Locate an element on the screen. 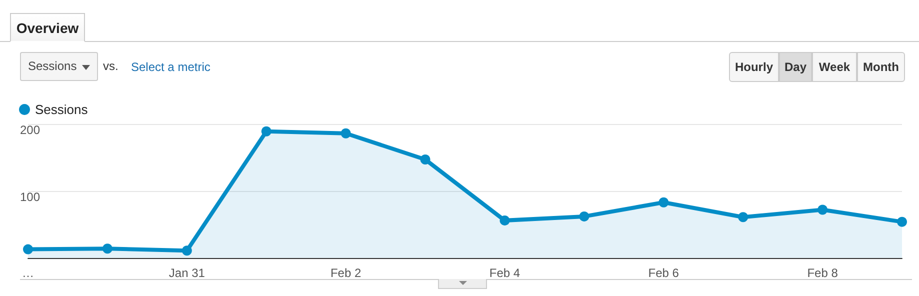 This screenshot has height=296, width=919. y-tick-label: 100 is located at coordinates (30, 197).